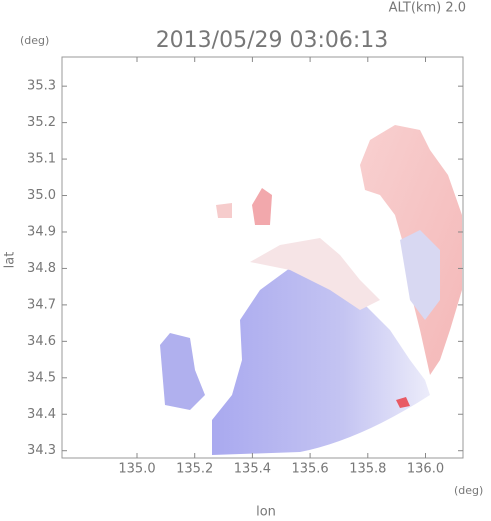 Image resolution: width=491 pixels, height=521 pixels. Describe the element at coordinates (309, 469) in the screenshot. I see `x-tick-label: 135.6` at that location.